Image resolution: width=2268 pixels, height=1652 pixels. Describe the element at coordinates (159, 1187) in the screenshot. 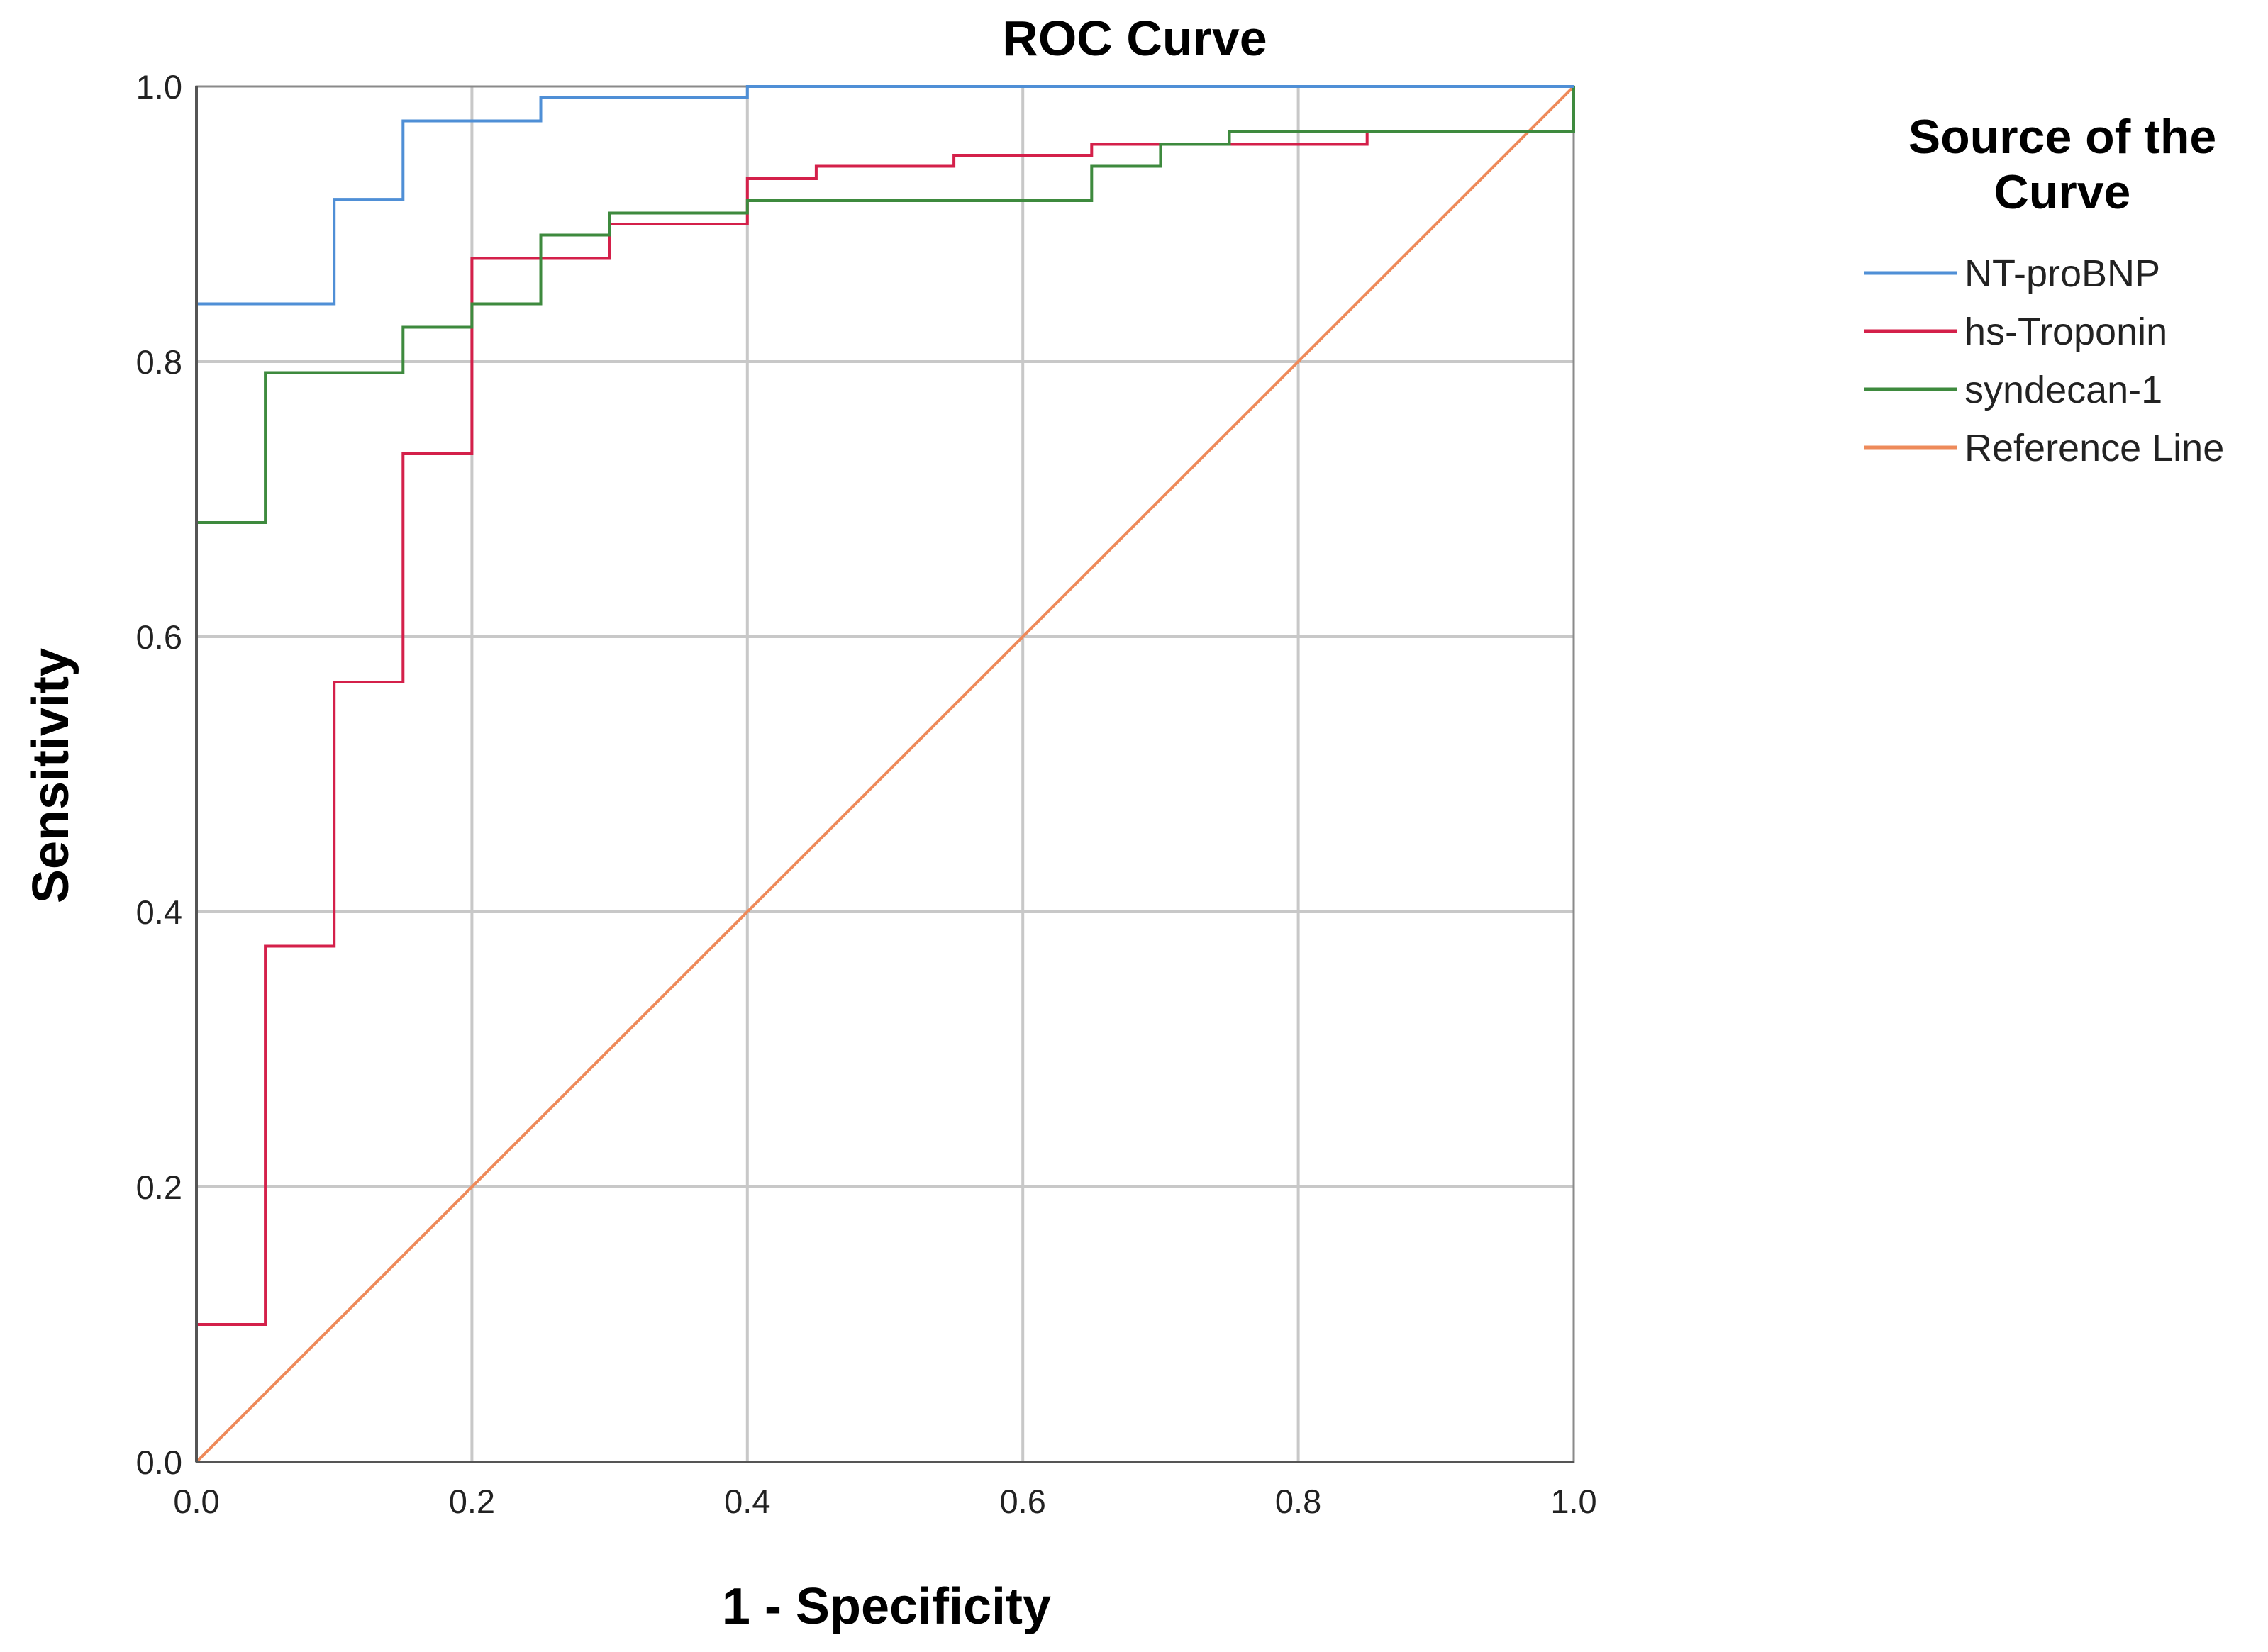

I see `y-tick-label: 0.2` at that location.